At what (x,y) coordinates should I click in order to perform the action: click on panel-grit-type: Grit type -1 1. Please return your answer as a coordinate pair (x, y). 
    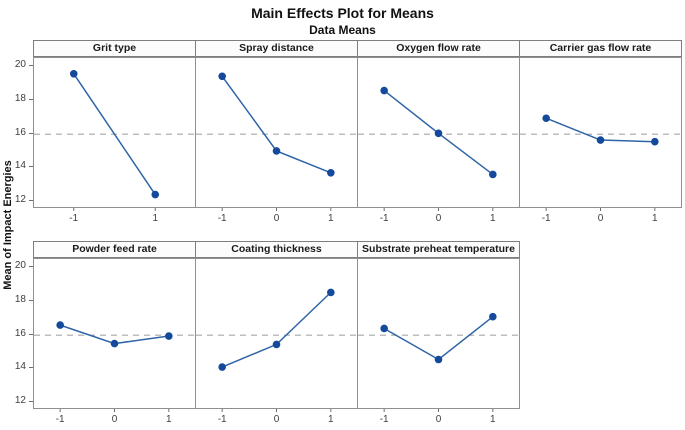
    Looking at the image, I should click on (114, 133).